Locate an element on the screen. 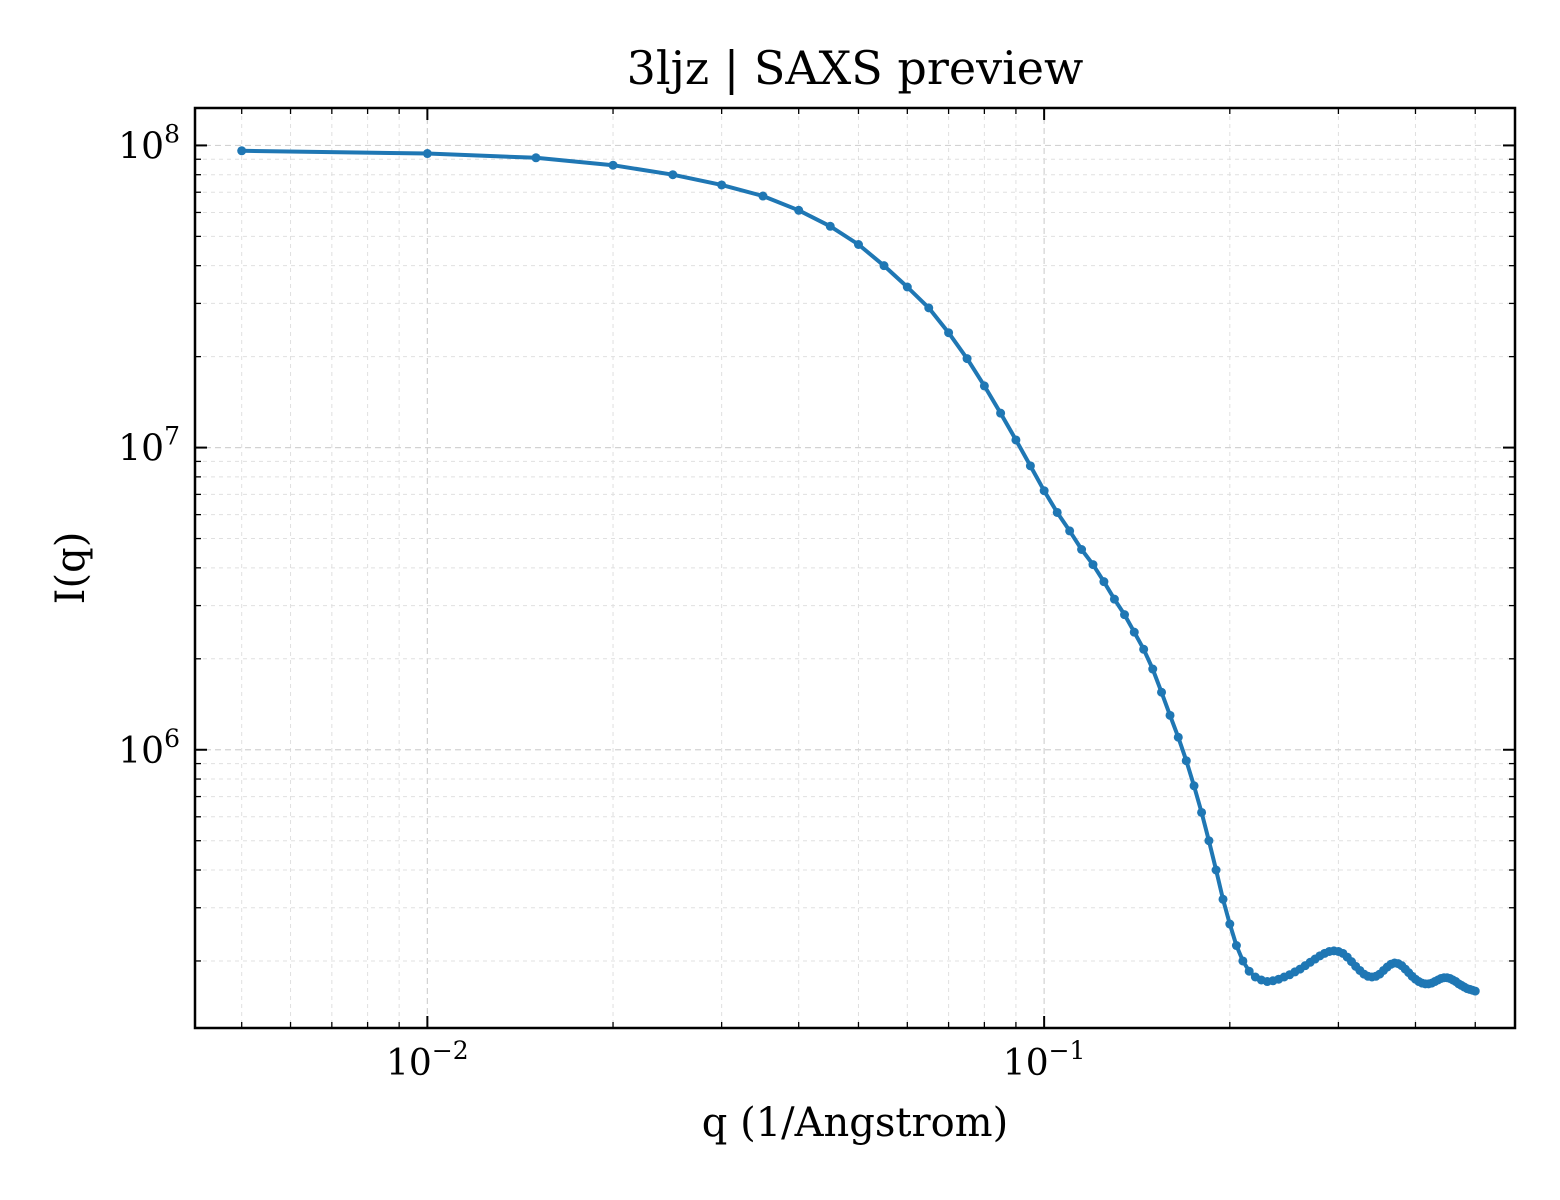 The height and width of the screenshot is (1200, 1560). y-tick-label: 10⁸ is located at coordinates (149, 143).